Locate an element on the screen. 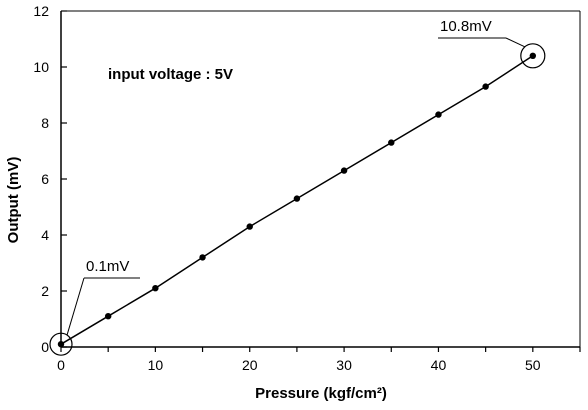 The image size is (588, 410). y-tick-label: 2 is located at coordinates (45, 291).